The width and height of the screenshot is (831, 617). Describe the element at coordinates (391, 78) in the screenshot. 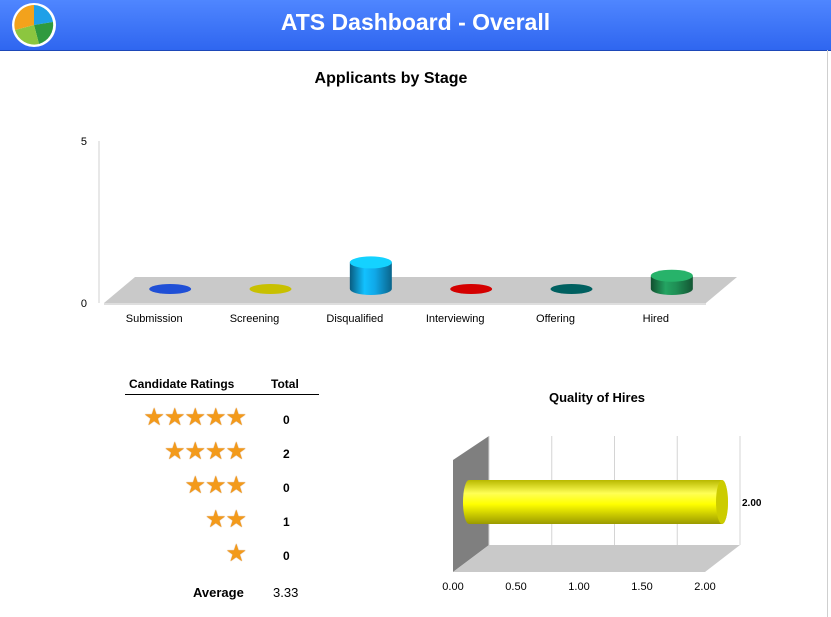

I see `chart-title-applicants-by-stage: Applicants by Stage` at that location.